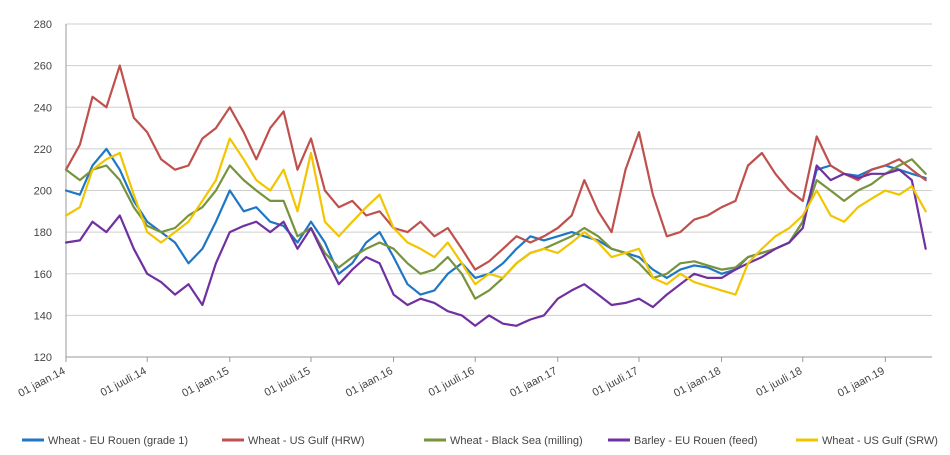  Describe the element at coordinates (118, 441) in the screenshot. I see `legend-label: Wheat - EU Rouen (grade 1)` at that location.